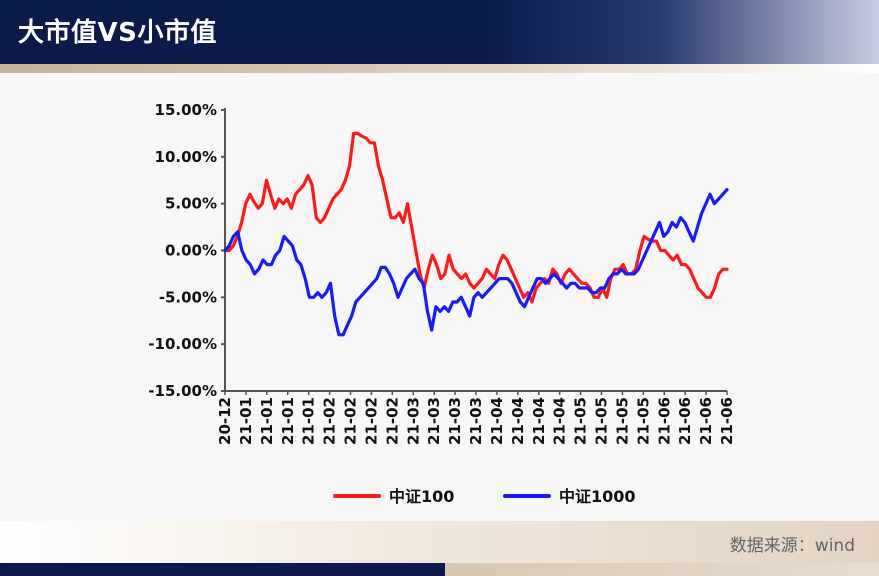 The height and width of the screenshot is (576, 879). I want to click on legend-label-1: 中证100, so click(421, 496).